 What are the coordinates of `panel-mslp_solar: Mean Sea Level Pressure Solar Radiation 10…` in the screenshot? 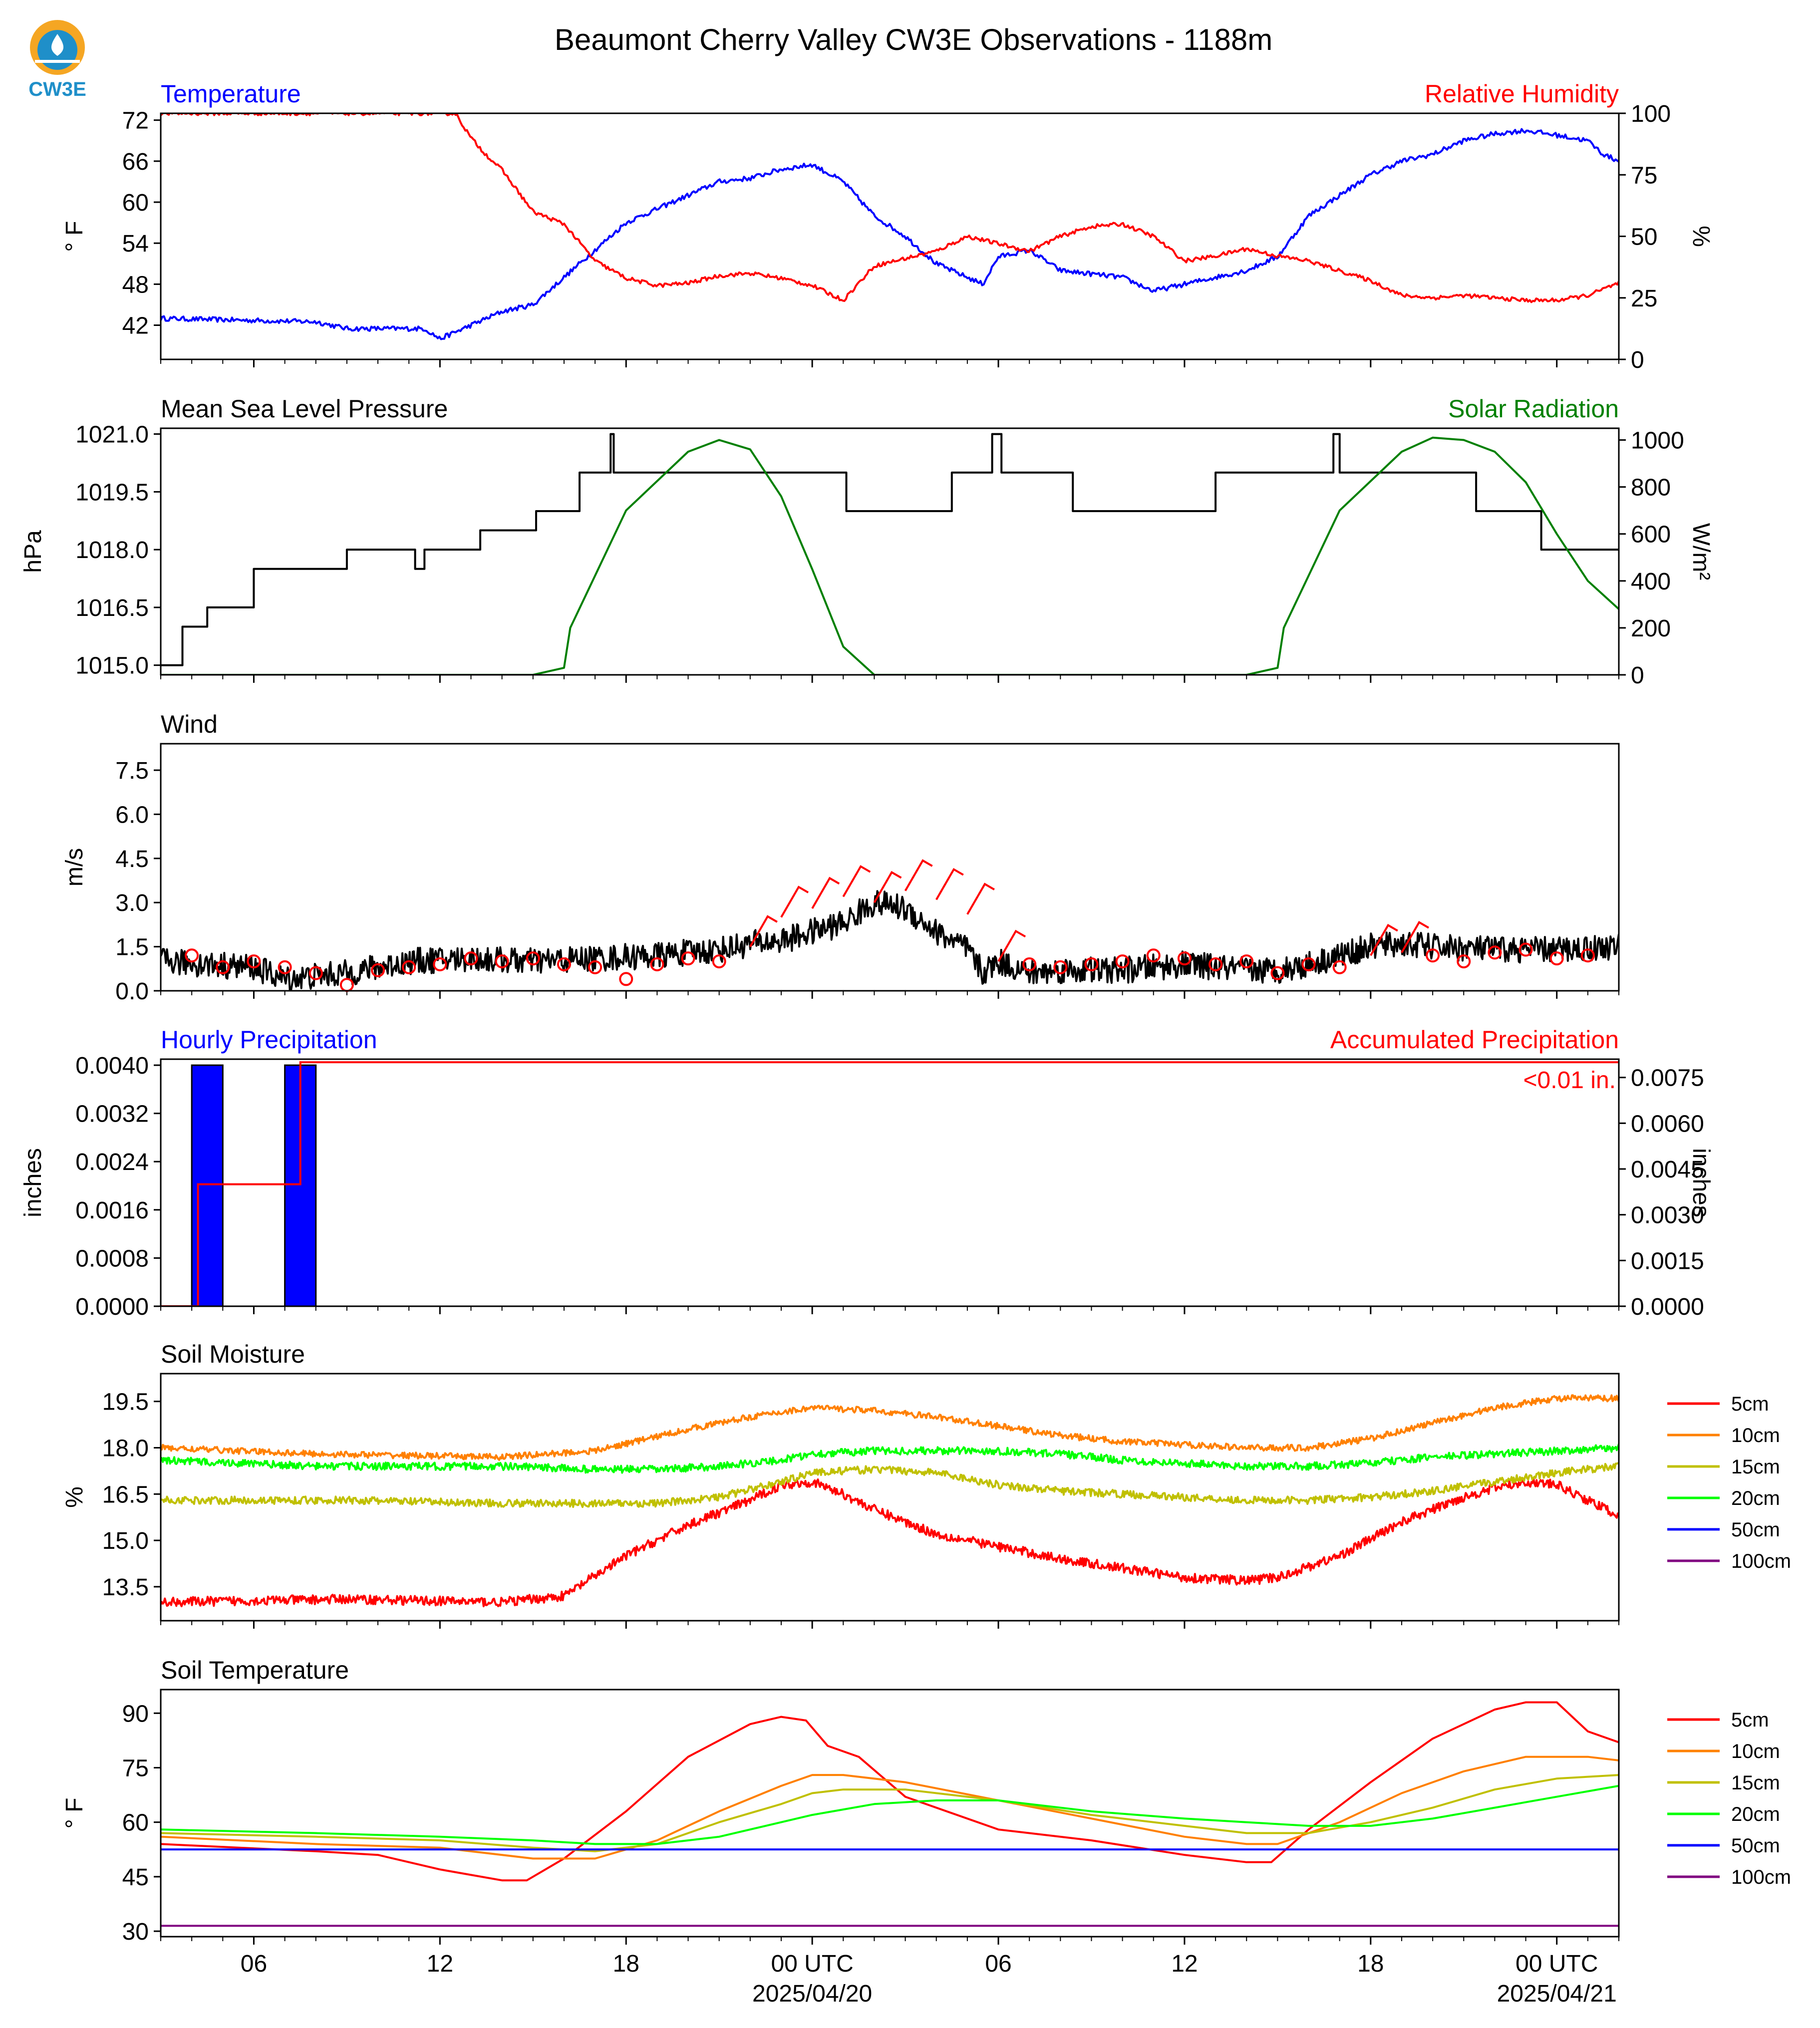 It's located at (867, 542).